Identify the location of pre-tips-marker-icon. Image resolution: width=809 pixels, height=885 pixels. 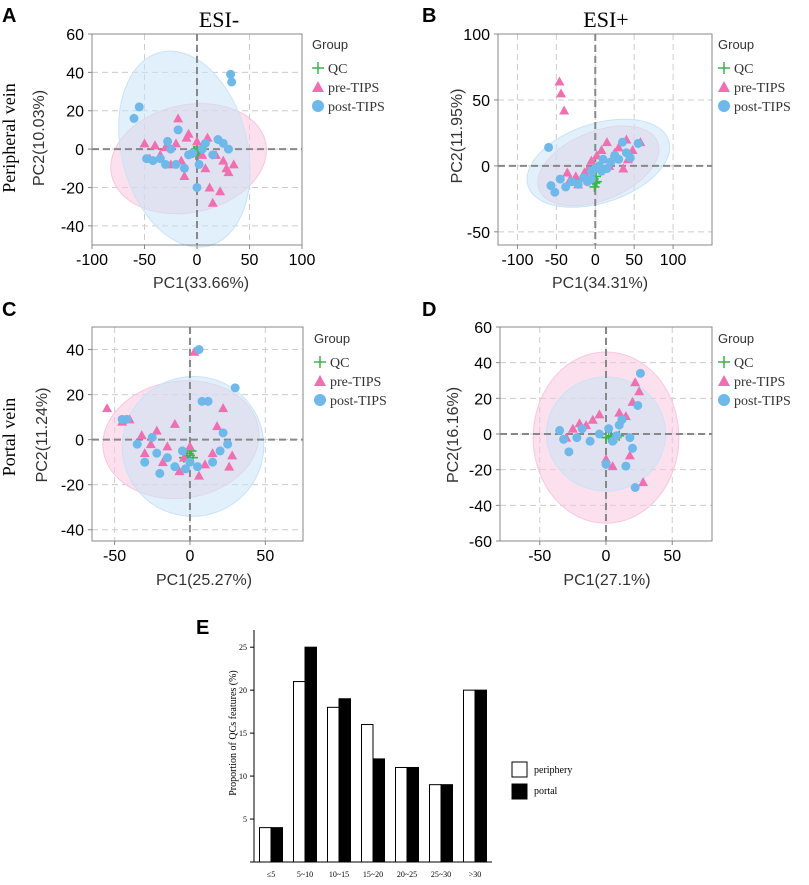
(320, 380).